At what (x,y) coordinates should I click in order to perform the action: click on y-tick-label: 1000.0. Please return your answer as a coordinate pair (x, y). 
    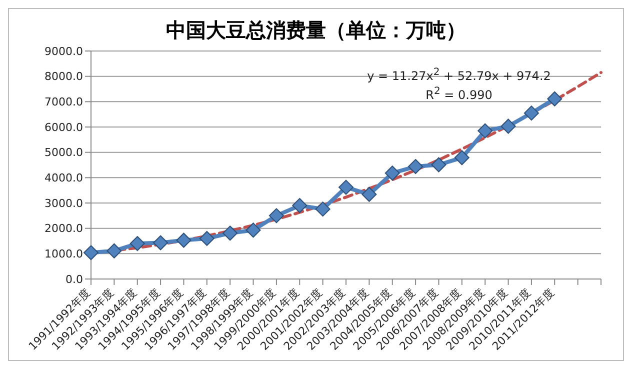
    Looking at the image, I should click on (63, 254).